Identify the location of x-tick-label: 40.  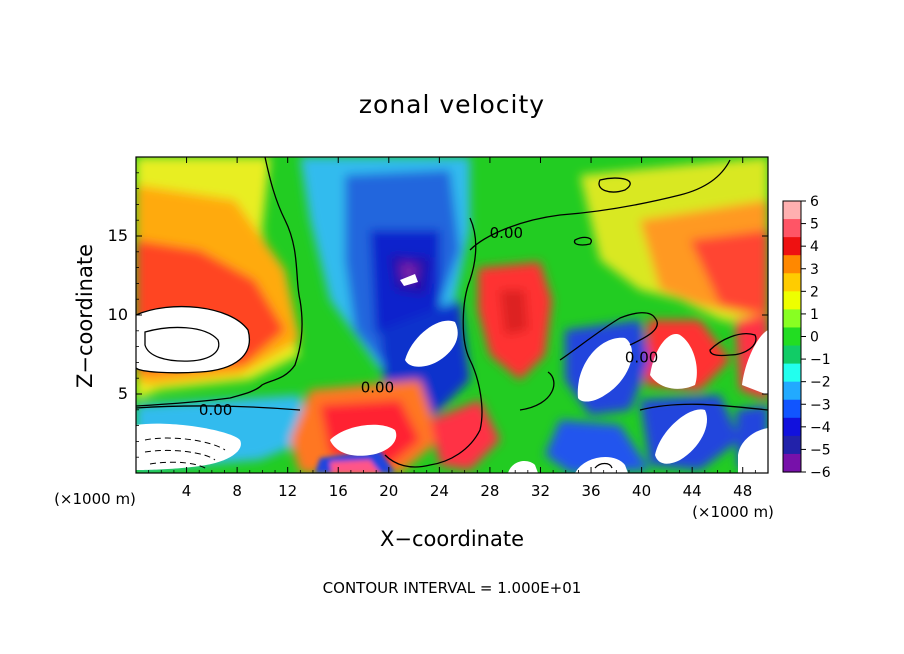
(641, 491).